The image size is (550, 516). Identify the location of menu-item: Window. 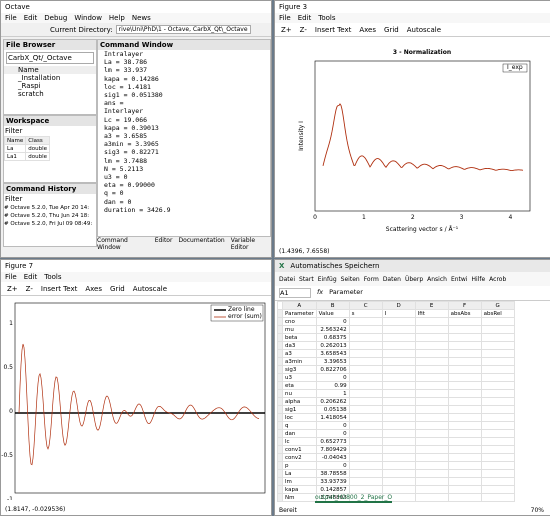
(88, 18).